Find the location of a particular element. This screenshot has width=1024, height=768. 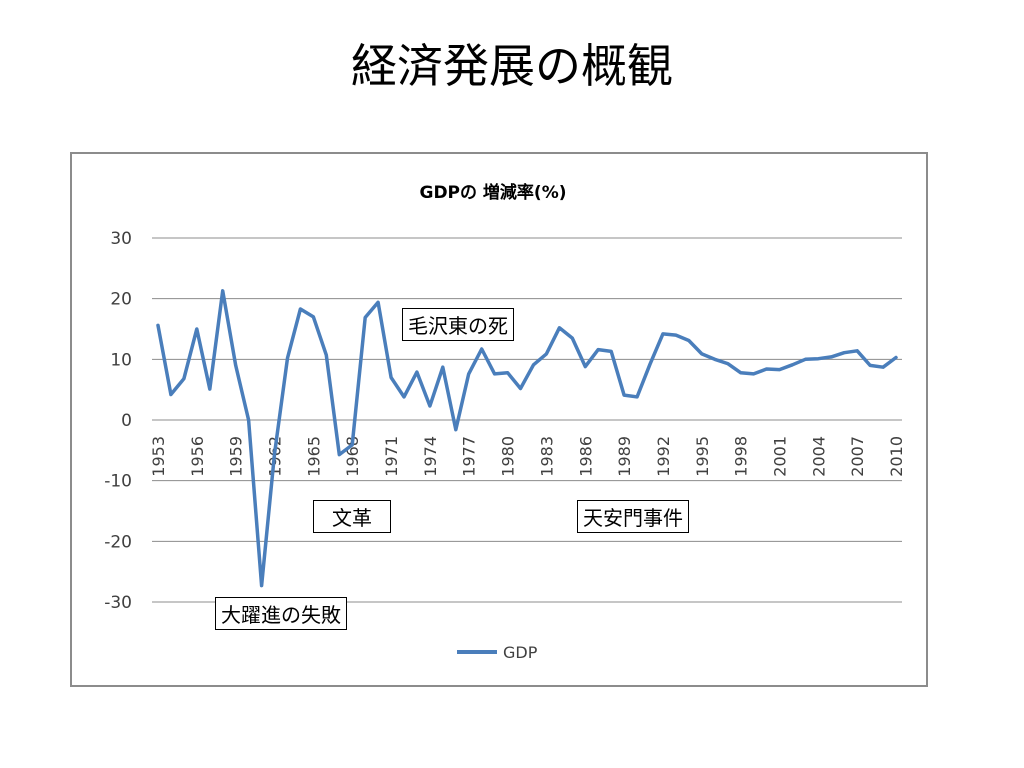

y-tick-label--20: -20 is located at coordinates (118, 542).